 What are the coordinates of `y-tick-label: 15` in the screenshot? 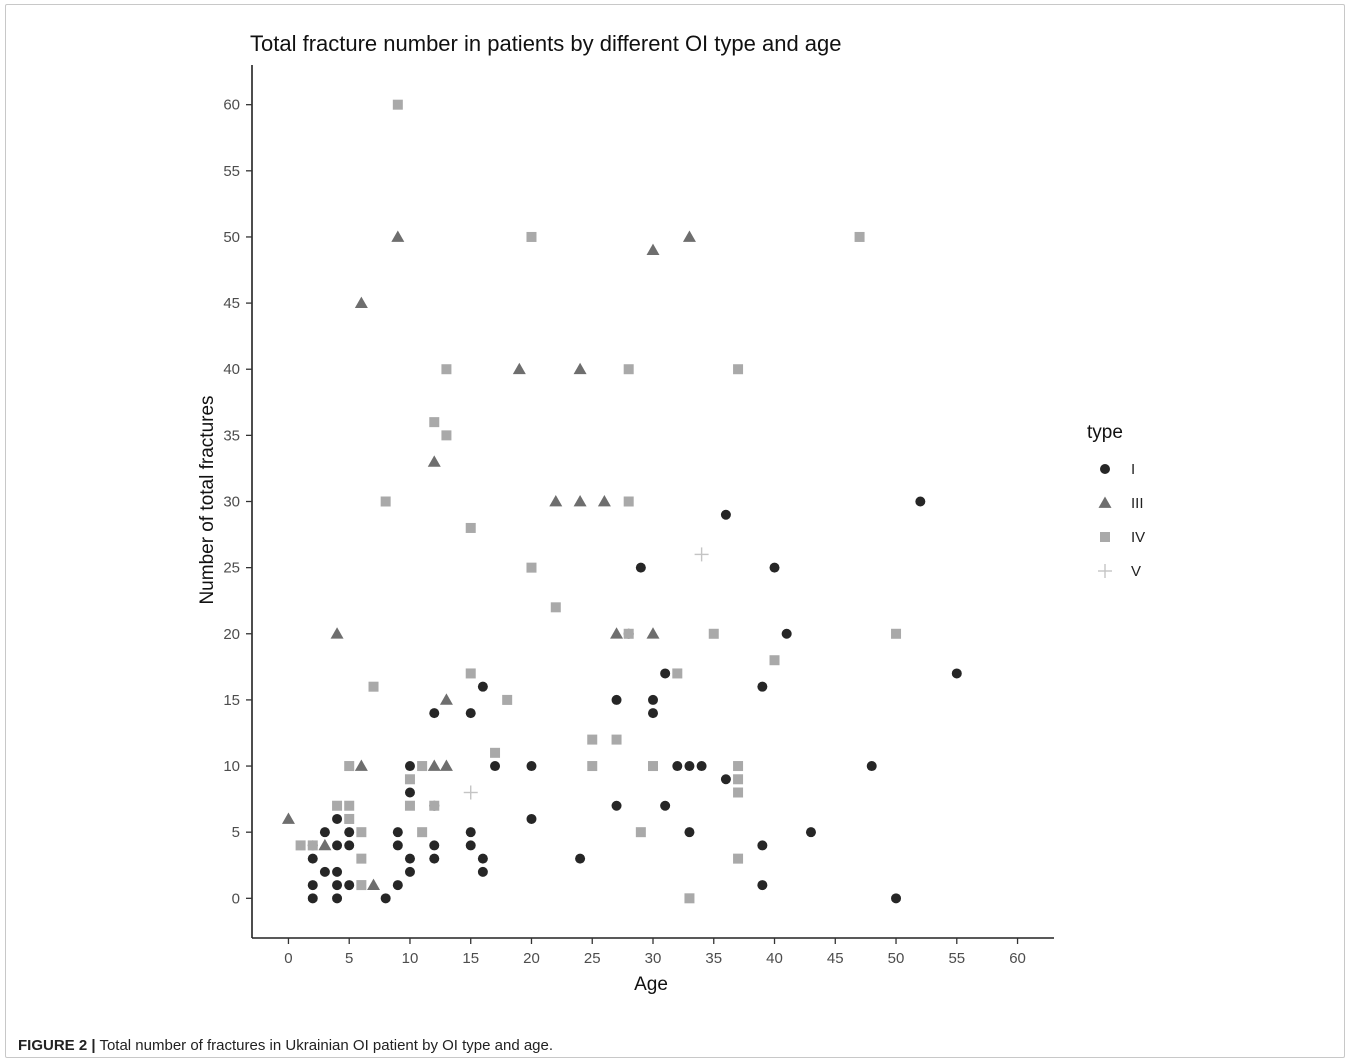 It's located at (231, 700).